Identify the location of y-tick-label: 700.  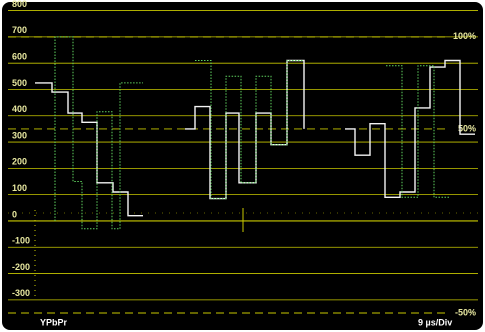
(19, 30).